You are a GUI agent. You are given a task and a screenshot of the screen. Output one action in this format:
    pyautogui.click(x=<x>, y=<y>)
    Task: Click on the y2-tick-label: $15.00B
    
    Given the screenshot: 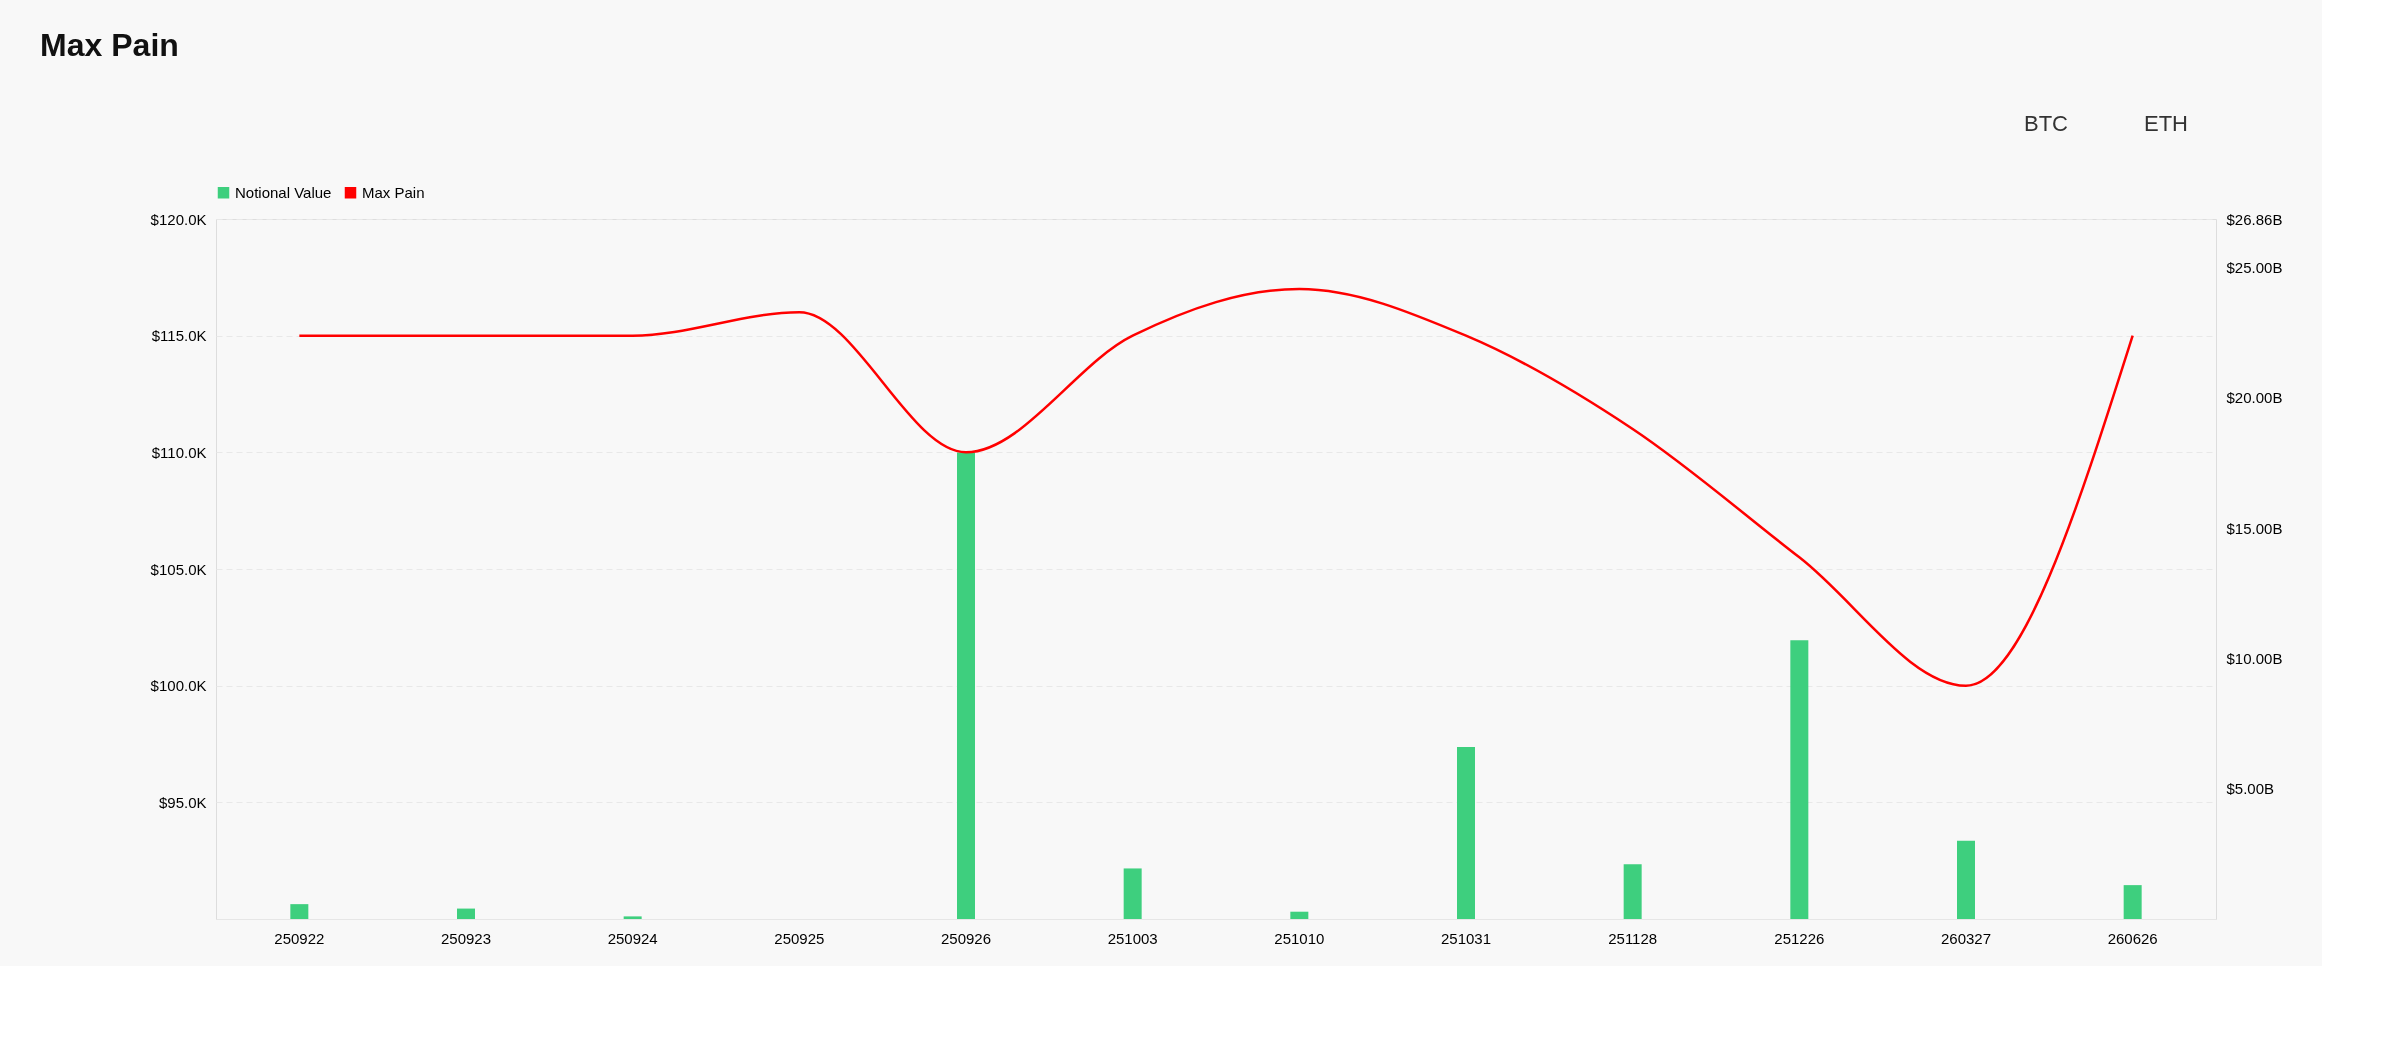 What is the action you would take?
    pyautogui.click(x=2254, y=528)
    